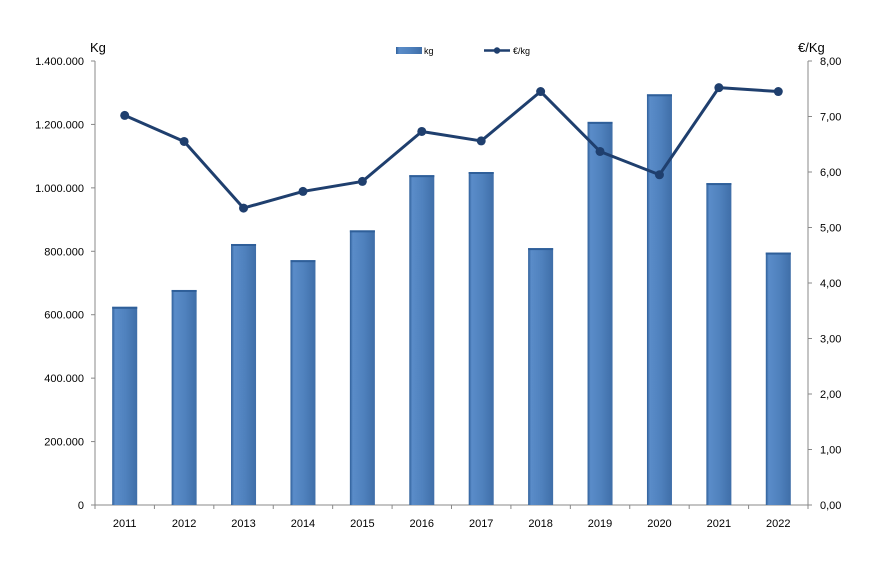 Image resolution: width=892 pixels, height=579 pixels. Describe the element at coordinates (59, 62) in the screenshot. I see `y-left-tick-label: 1.400.000` at that location.